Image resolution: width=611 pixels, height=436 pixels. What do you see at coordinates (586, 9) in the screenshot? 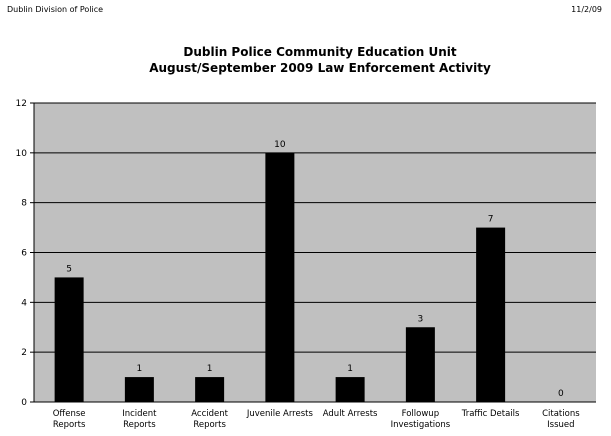
I see `header-date: 11/2/09` at bounding box center [586, 9].